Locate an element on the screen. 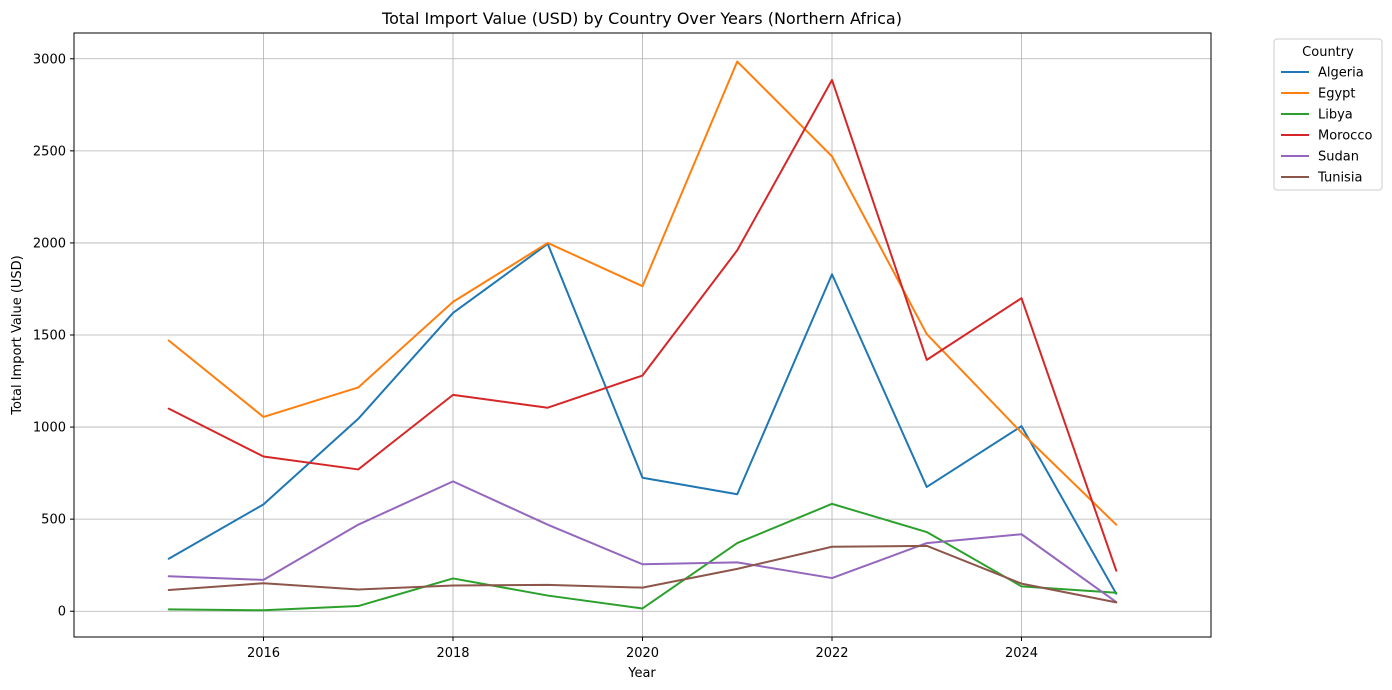 The height and width of the screenshot is (690, 1392). legend-box is located at coordinates (1328, 114).